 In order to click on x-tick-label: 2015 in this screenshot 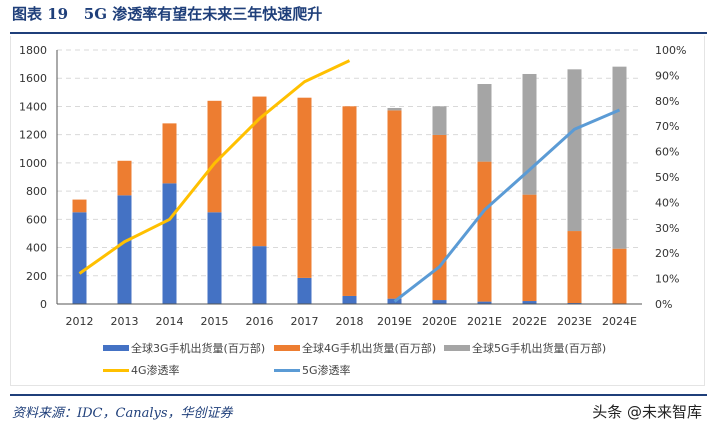, I will do `click(215, 321)`.